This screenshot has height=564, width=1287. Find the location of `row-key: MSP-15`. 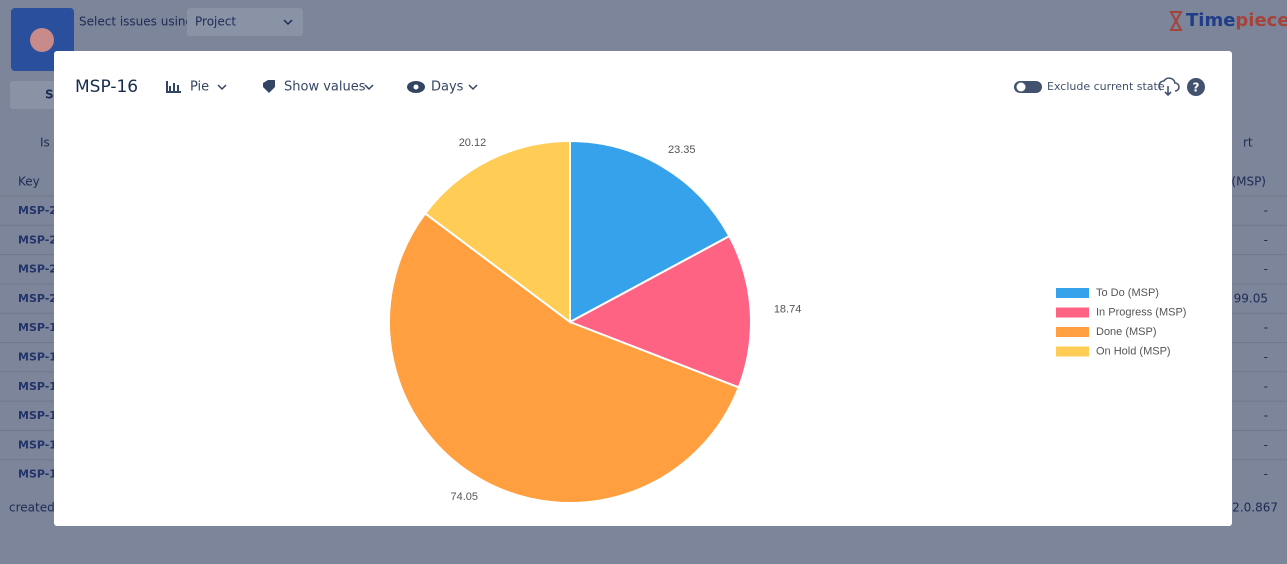

row-key: MSP-15 is located at coordinates (41, 444).